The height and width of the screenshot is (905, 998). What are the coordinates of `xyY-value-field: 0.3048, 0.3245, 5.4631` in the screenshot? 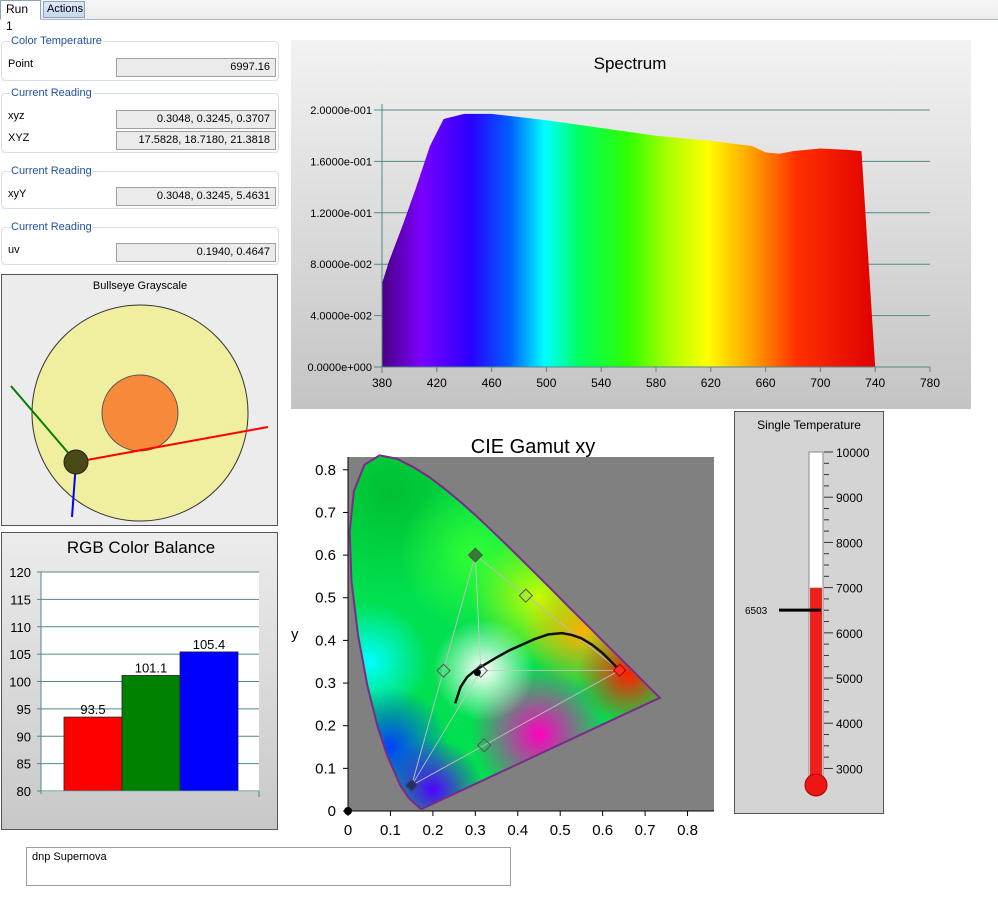 It's located at (196, 196).